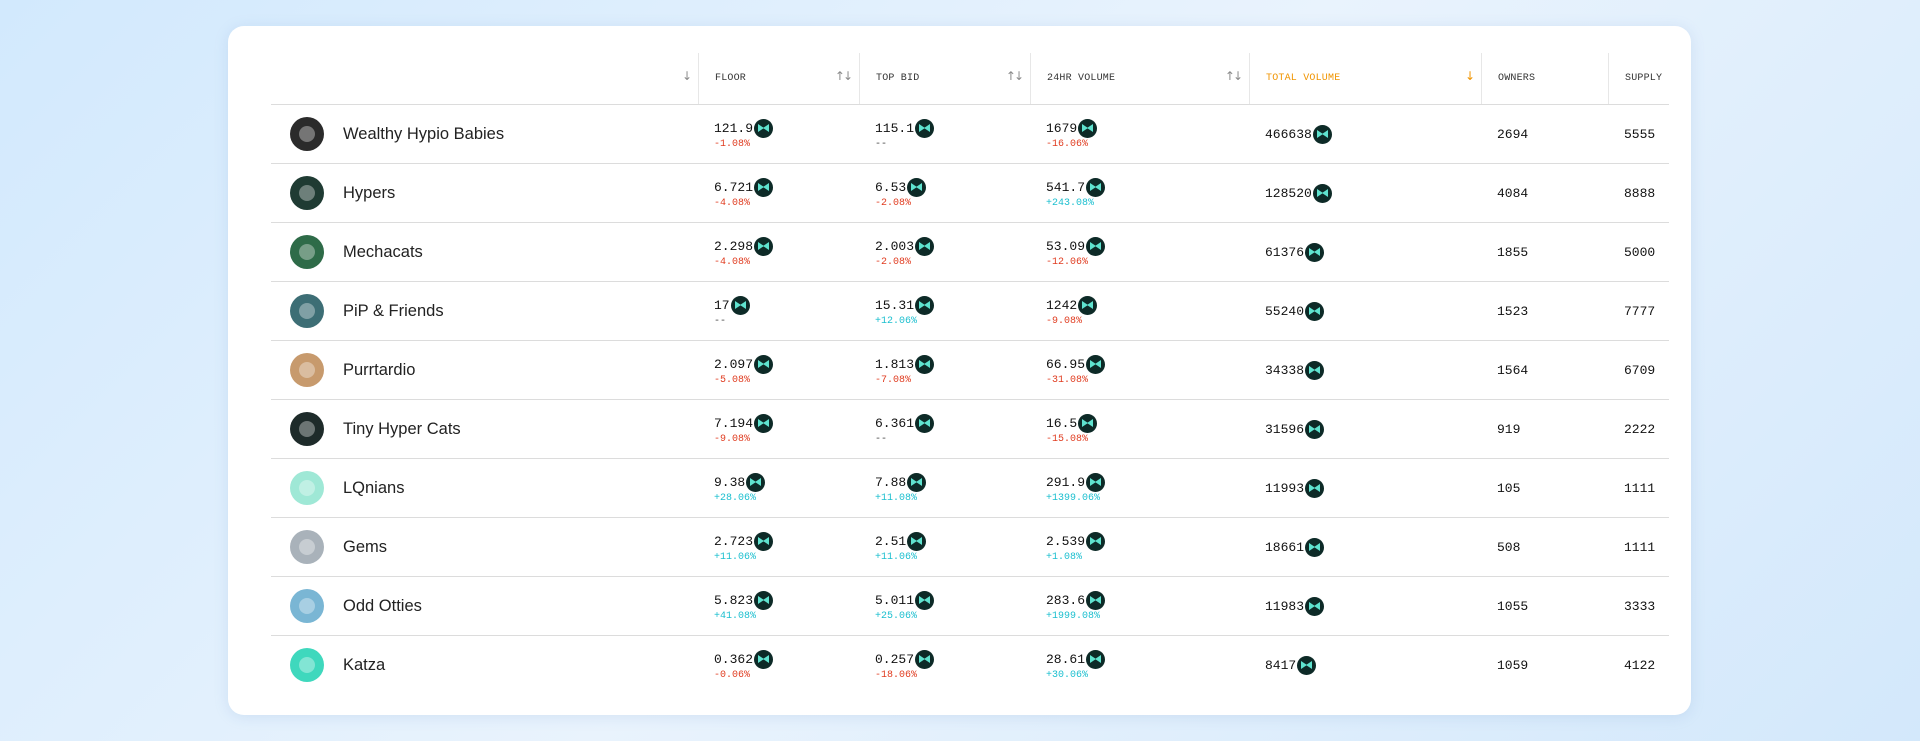  I want to click on top-bid-price: 15.31, so click(895, 305).